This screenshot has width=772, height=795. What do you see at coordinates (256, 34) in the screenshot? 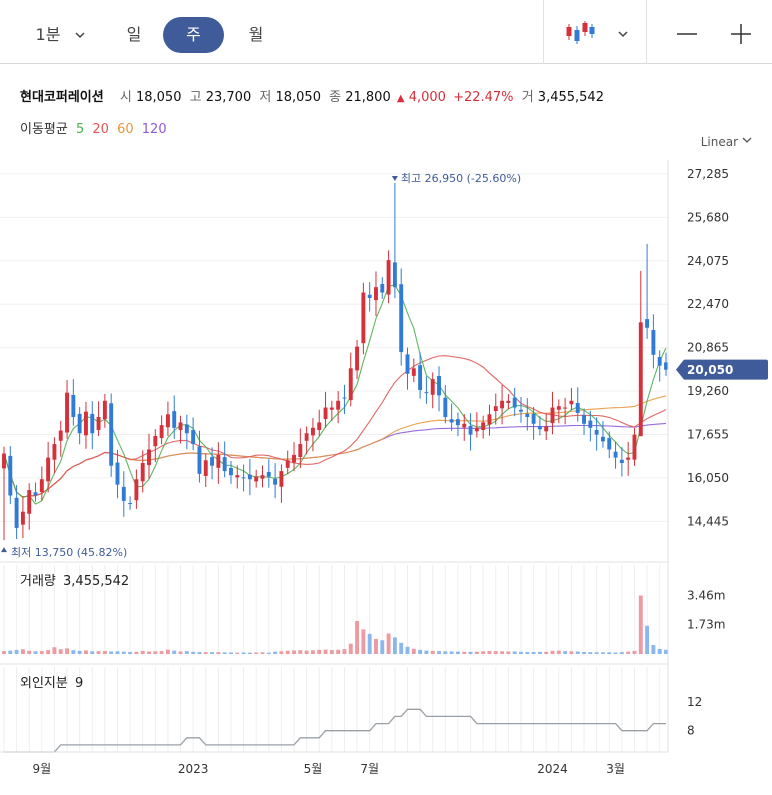
I see `tab-month: 월` at bounding box center [256, 34].